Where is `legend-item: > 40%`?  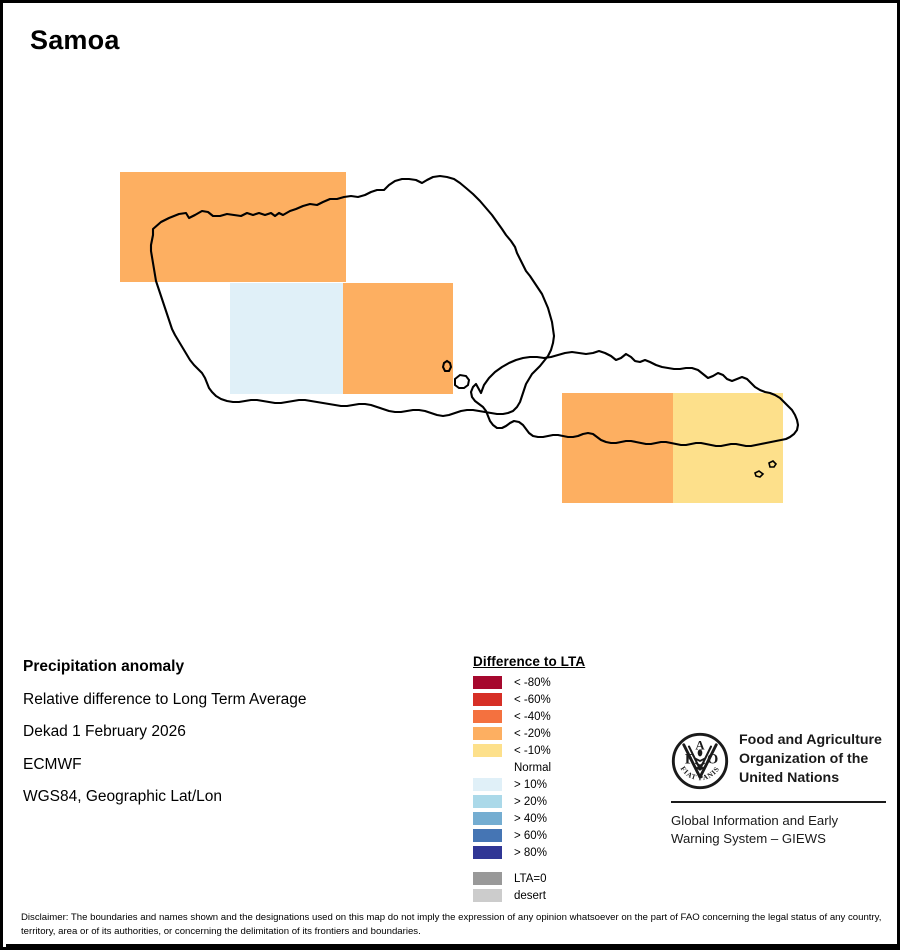 legend-item: > 40% is located at coordinates (563, 818).